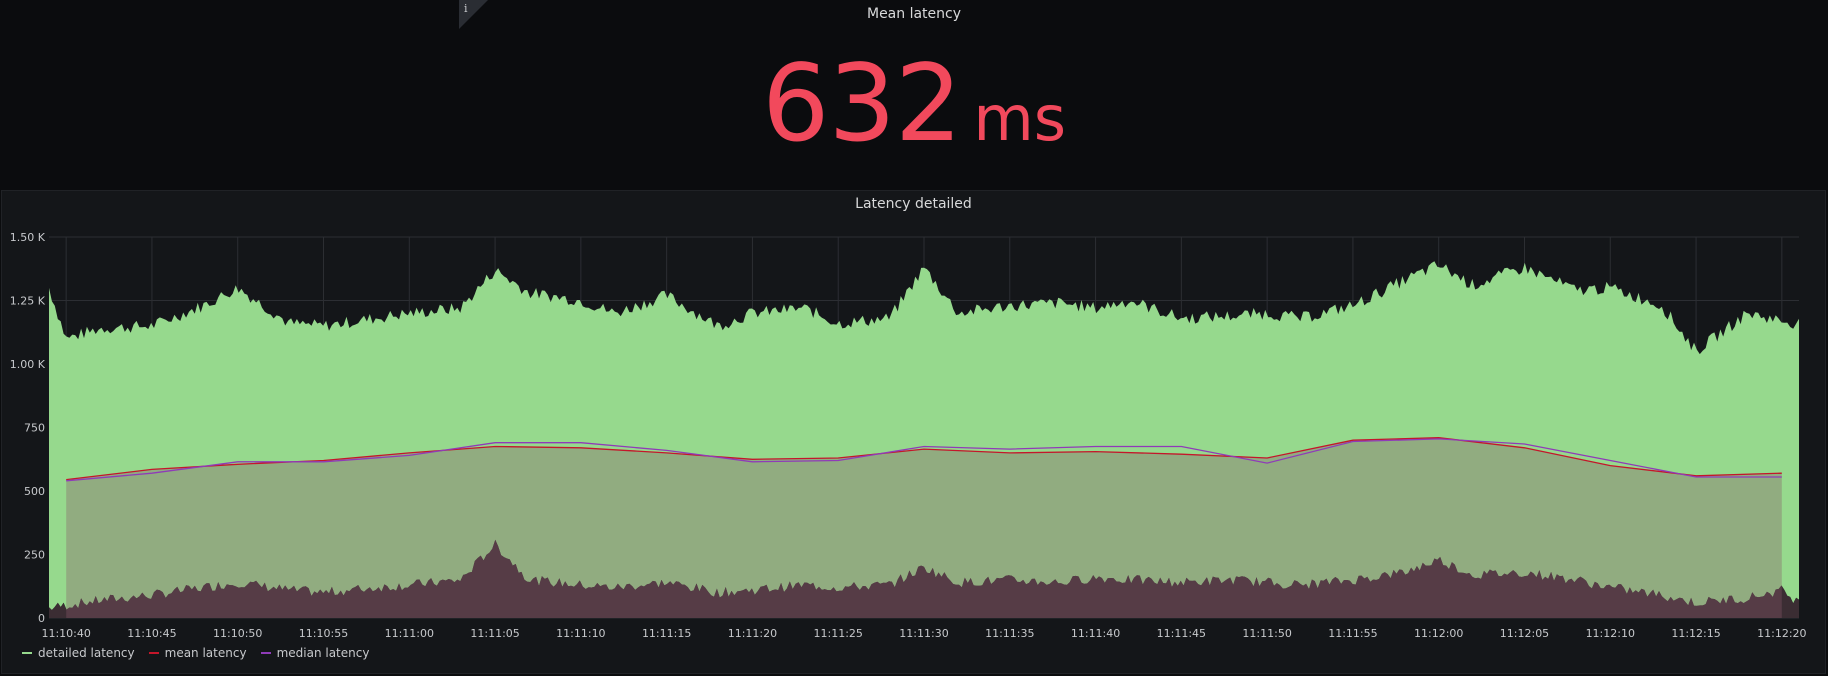 The width and height of the screenshot is (1828, 676). Describe the element at coordinates (41, 618) in the screenshot. I see `y-tick-label: 0` at that location.